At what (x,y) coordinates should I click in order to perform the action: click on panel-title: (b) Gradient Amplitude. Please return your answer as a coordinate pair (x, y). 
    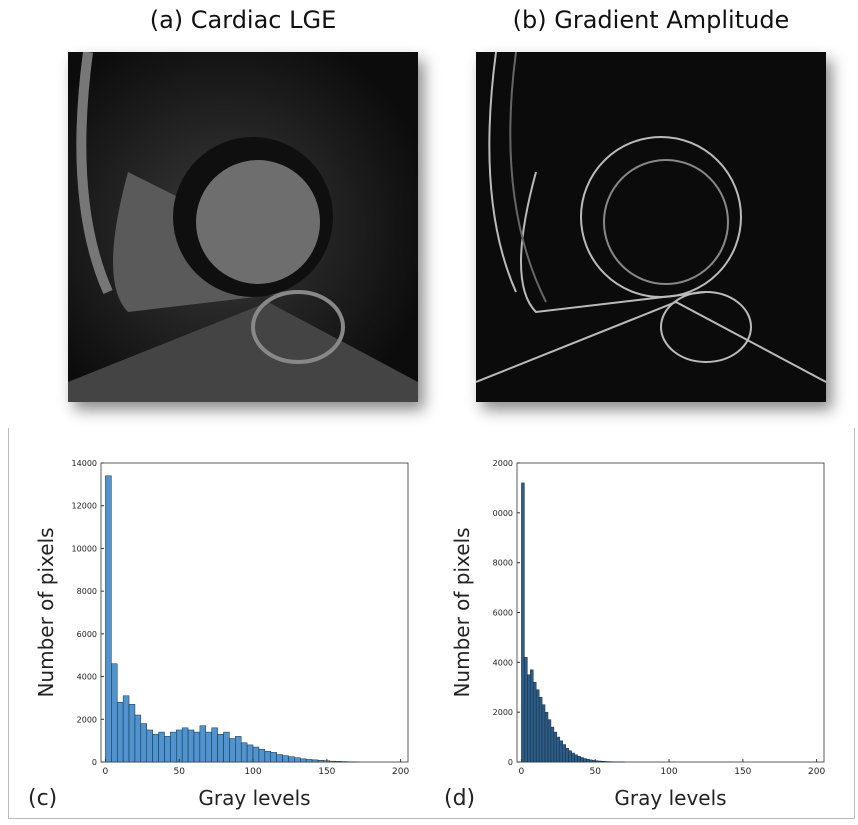
    Looking at the image, I should click on (651, 20).